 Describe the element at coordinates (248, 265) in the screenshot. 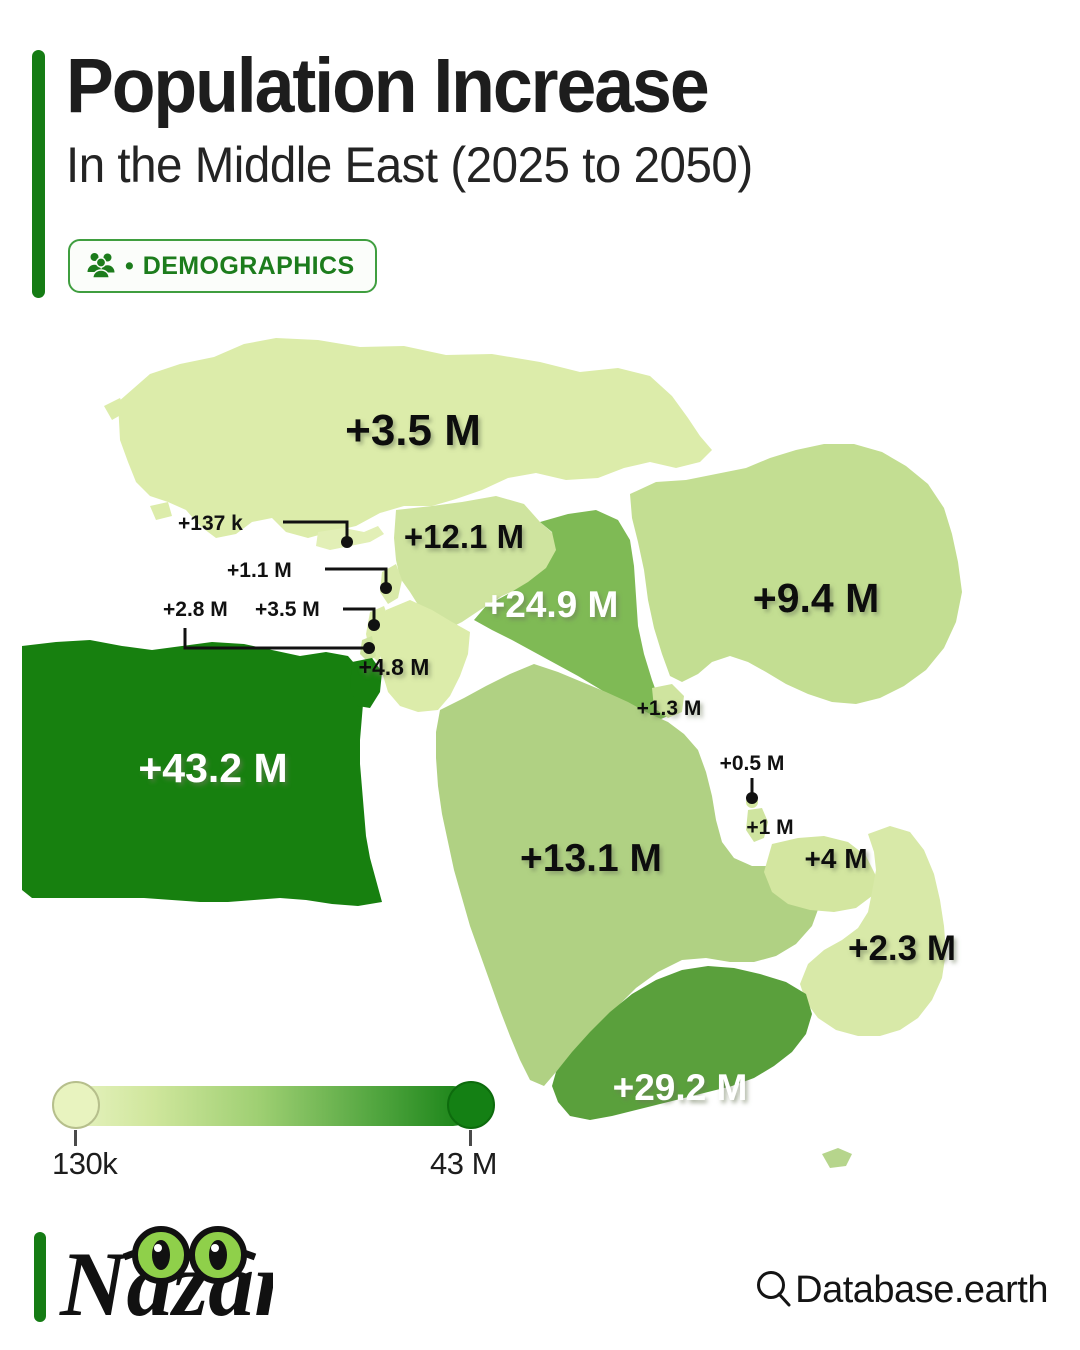

I see `badge-label: DEMOGRAPHICS` at that location.